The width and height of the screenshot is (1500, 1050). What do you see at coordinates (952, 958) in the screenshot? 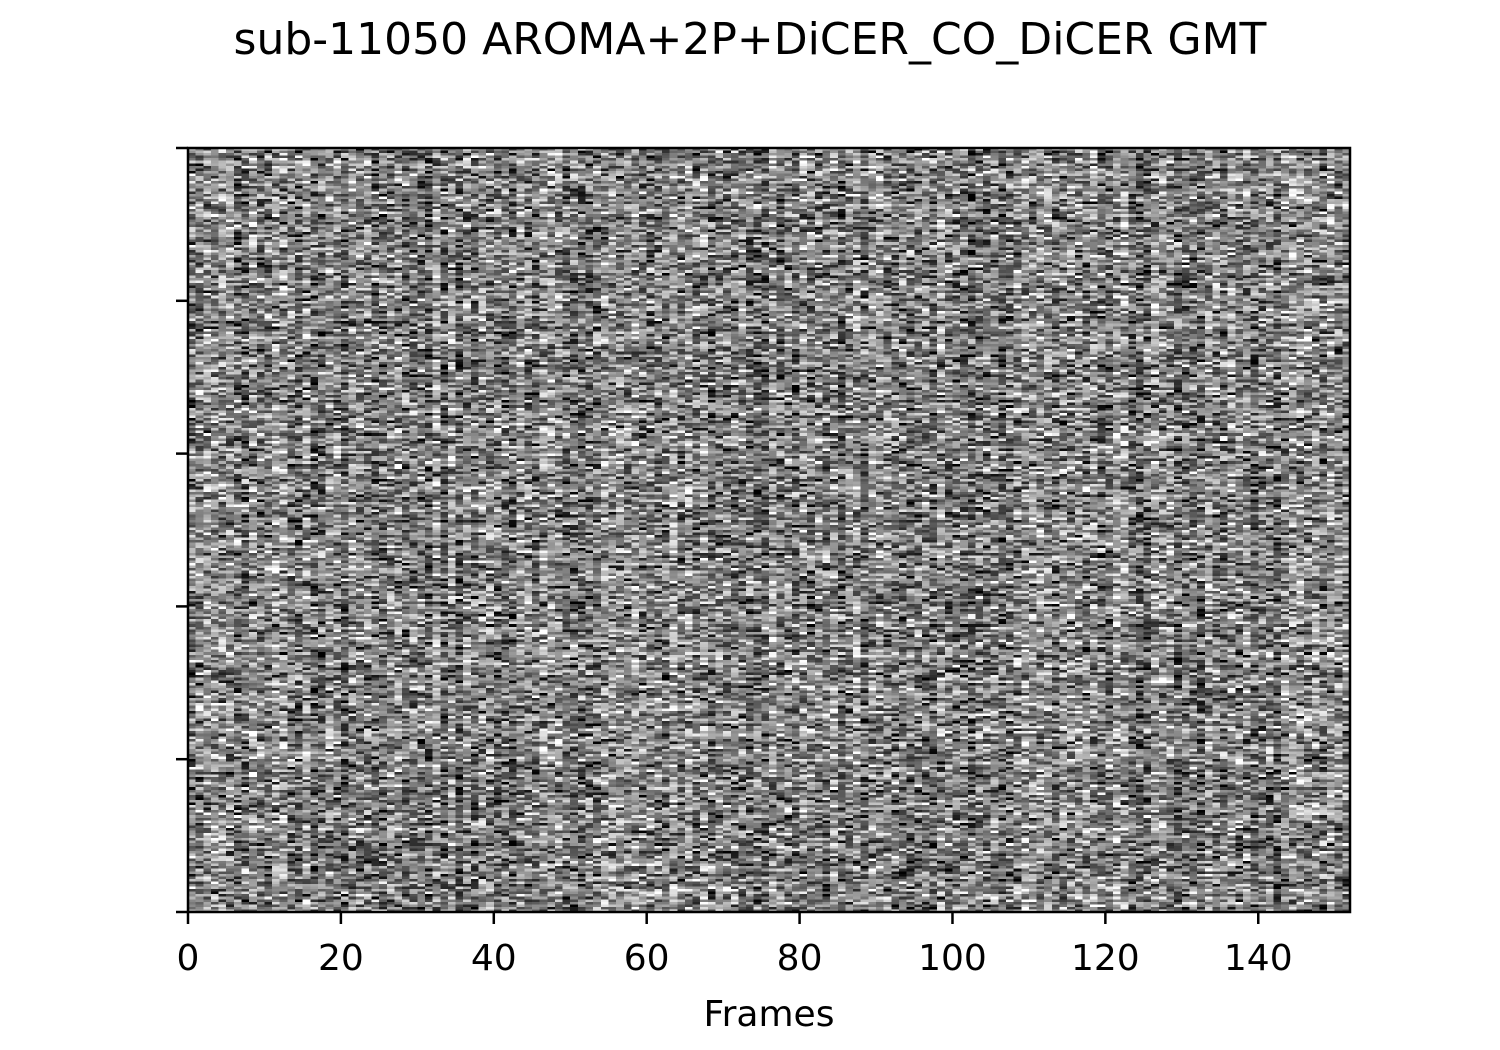
I see `x-tick-label: 100` at bounding box center [952, 958].